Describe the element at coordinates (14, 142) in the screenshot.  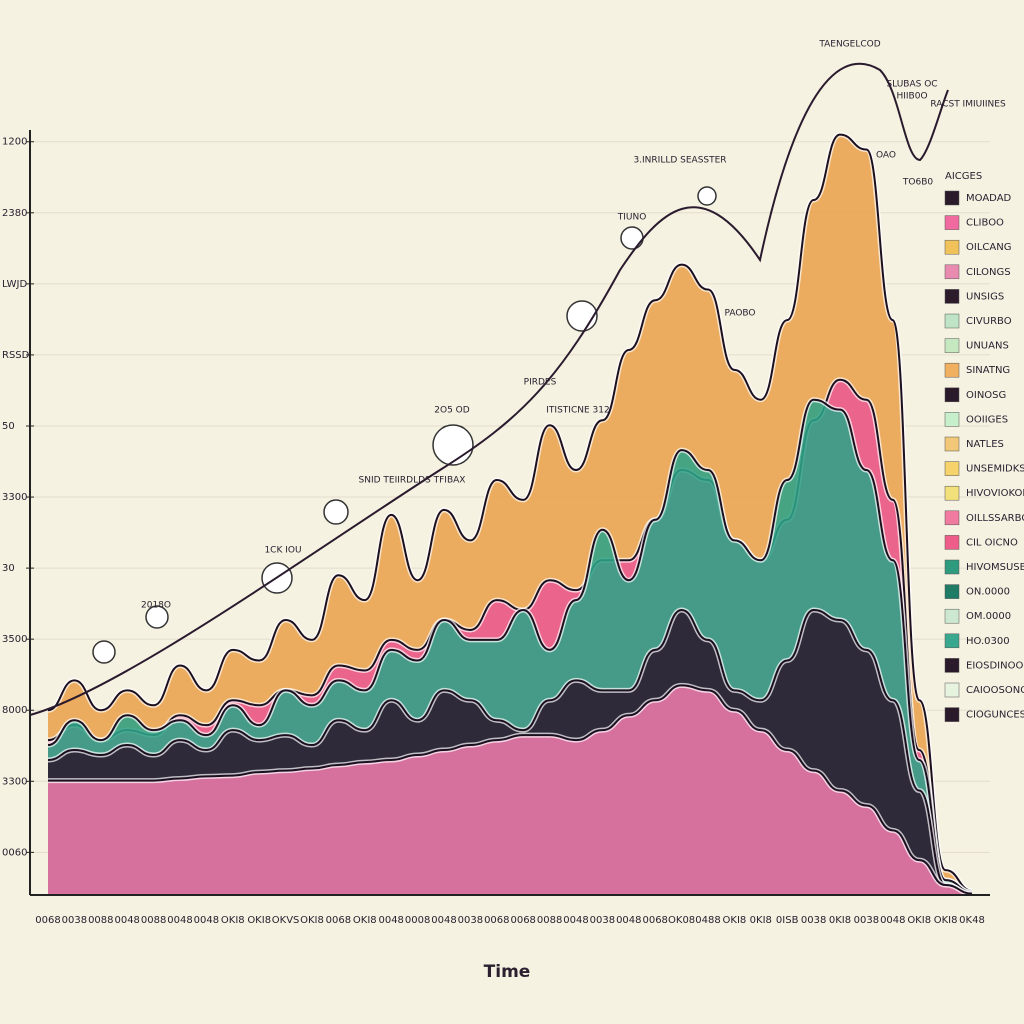
I see `y-tick-label: 1200` at that location.